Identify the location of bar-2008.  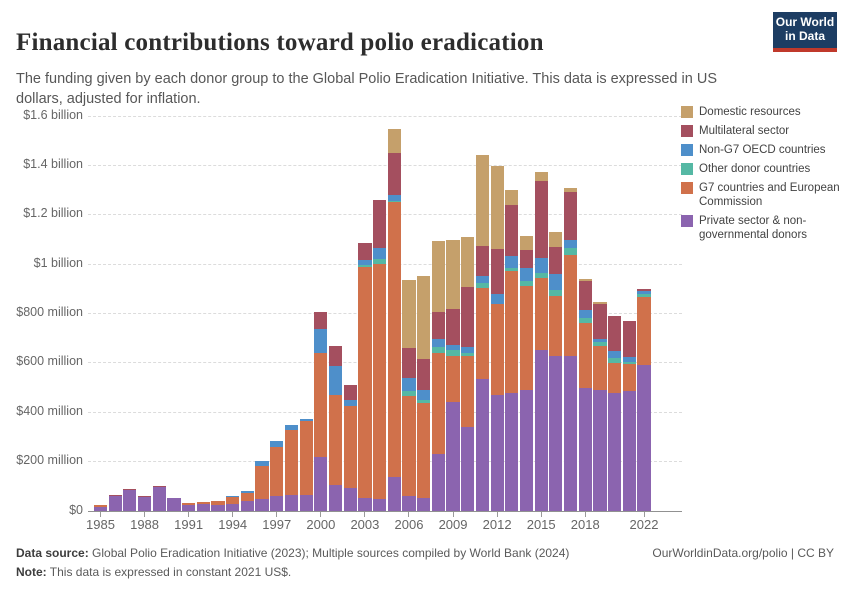
(438, 375).